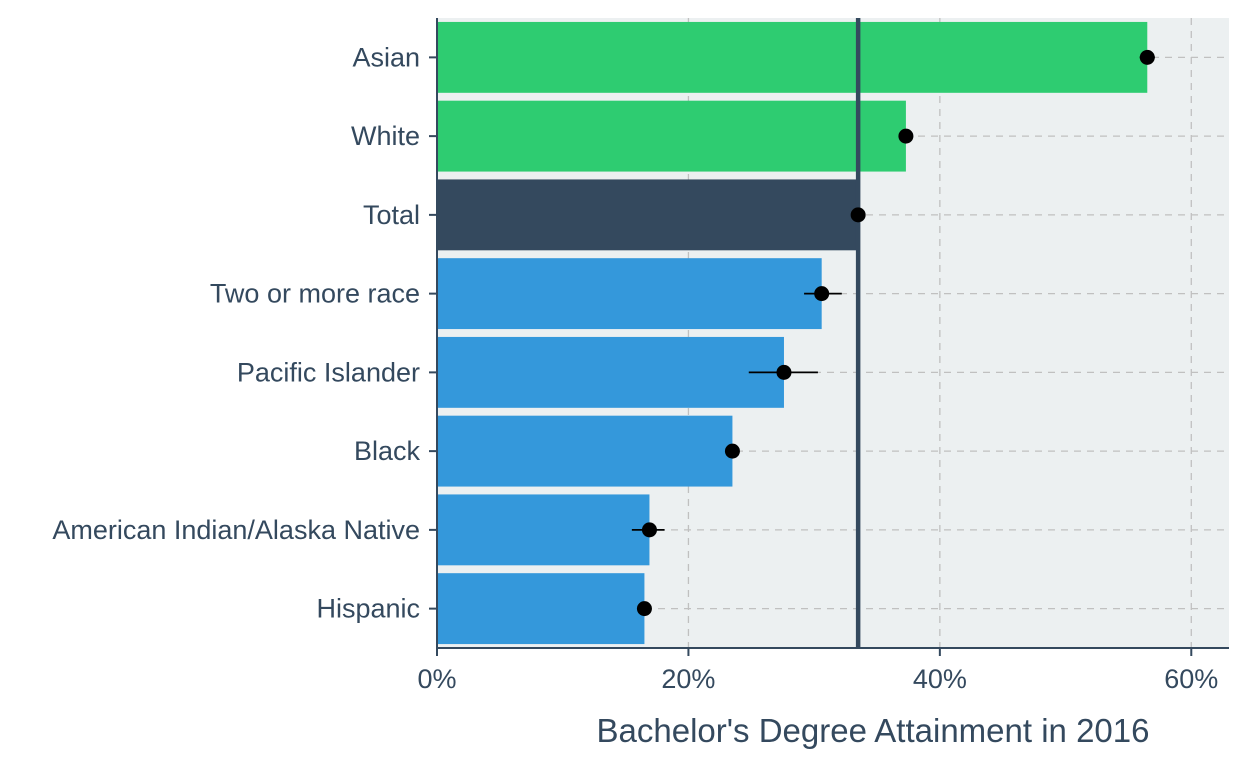  Describe the element at coordinates (436, 679) in the screenshot. I see `x-tick-label: 0%` at that location.